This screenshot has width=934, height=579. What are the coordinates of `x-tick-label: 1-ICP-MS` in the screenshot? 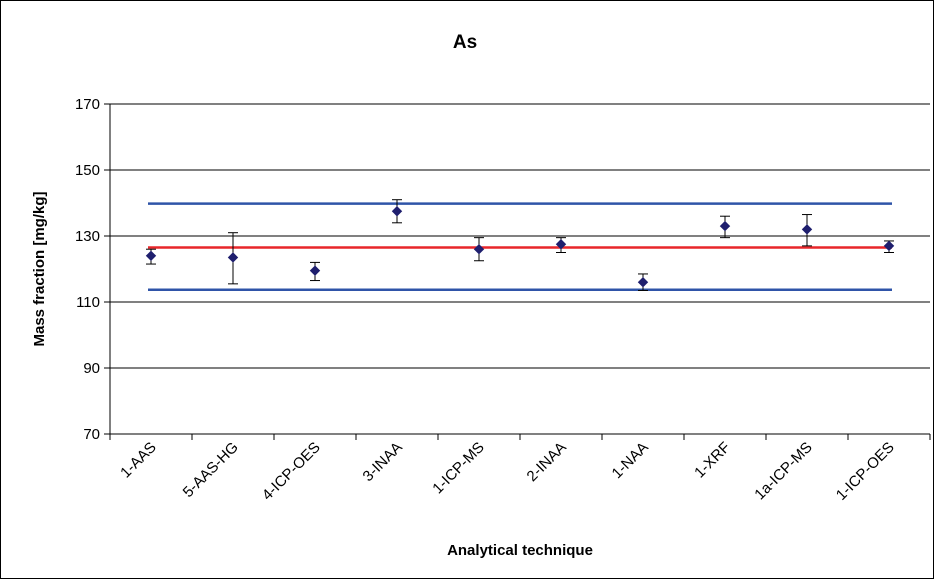 It's located at (458, 468).